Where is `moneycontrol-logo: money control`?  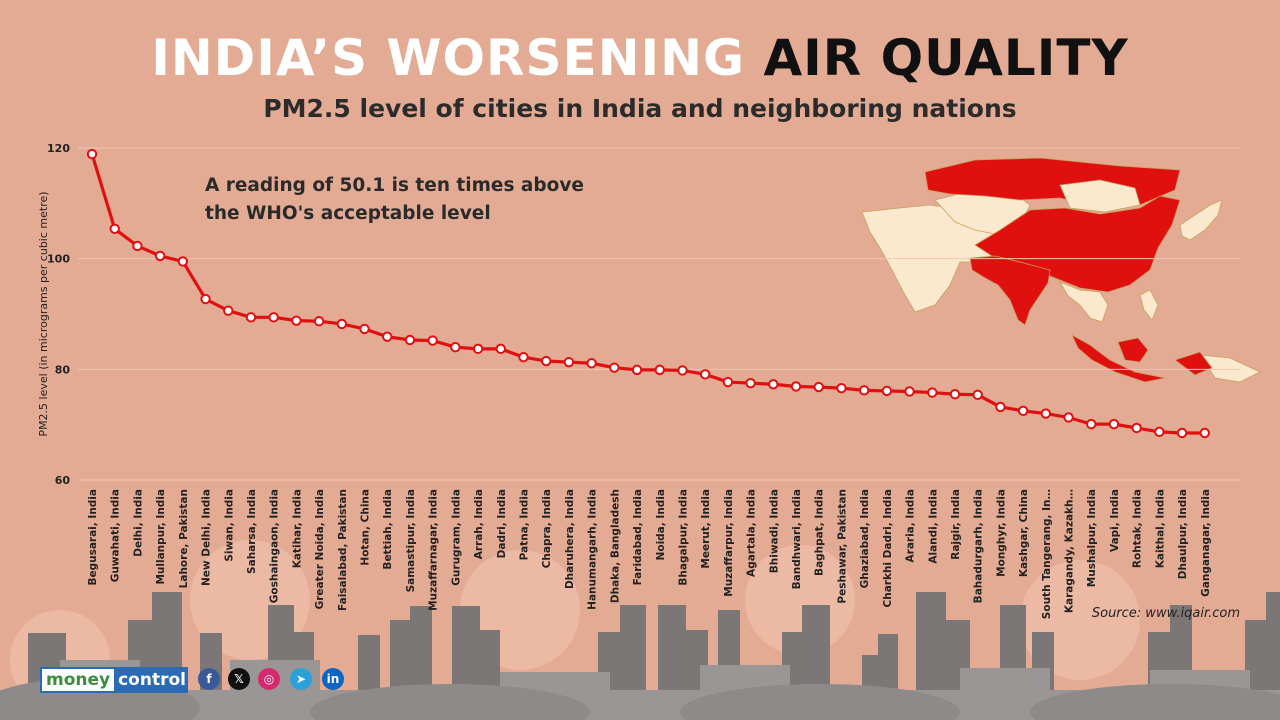 moneycontrol-logo: money control is located at coordinates (114, 680).